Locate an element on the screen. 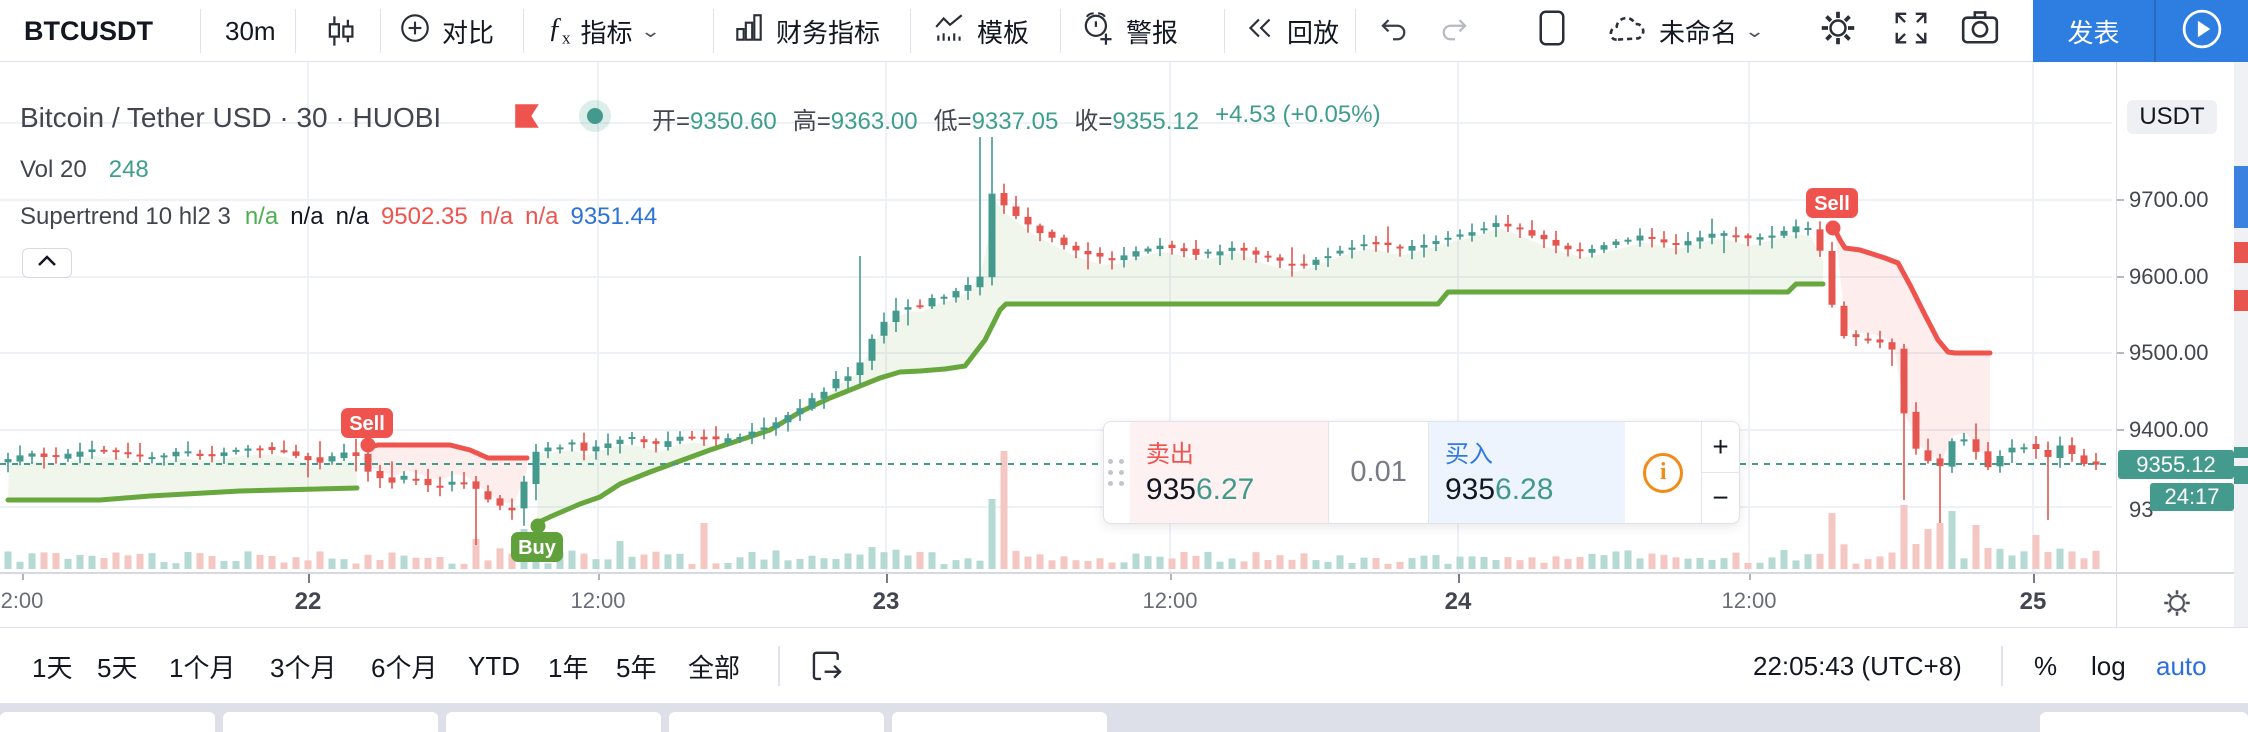  buy-button: 买入 9356.28 is located at coordinates (1527, 472).